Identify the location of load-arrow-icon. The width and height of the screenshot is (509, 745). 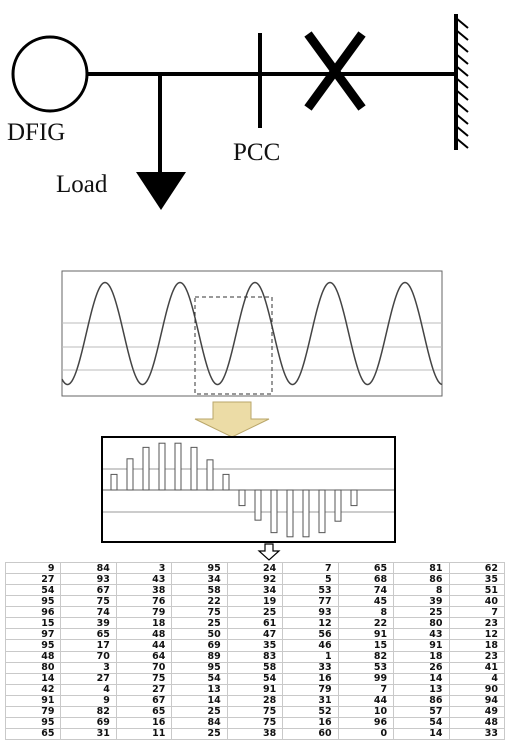
(161, 191).